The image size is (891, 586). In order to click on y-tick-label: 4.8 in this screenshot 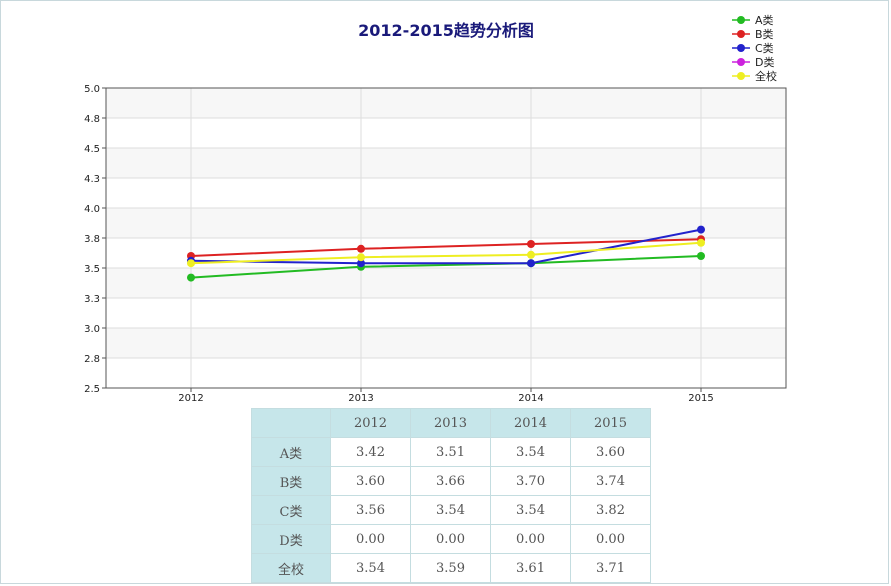, I will do `click(92, 119)`.